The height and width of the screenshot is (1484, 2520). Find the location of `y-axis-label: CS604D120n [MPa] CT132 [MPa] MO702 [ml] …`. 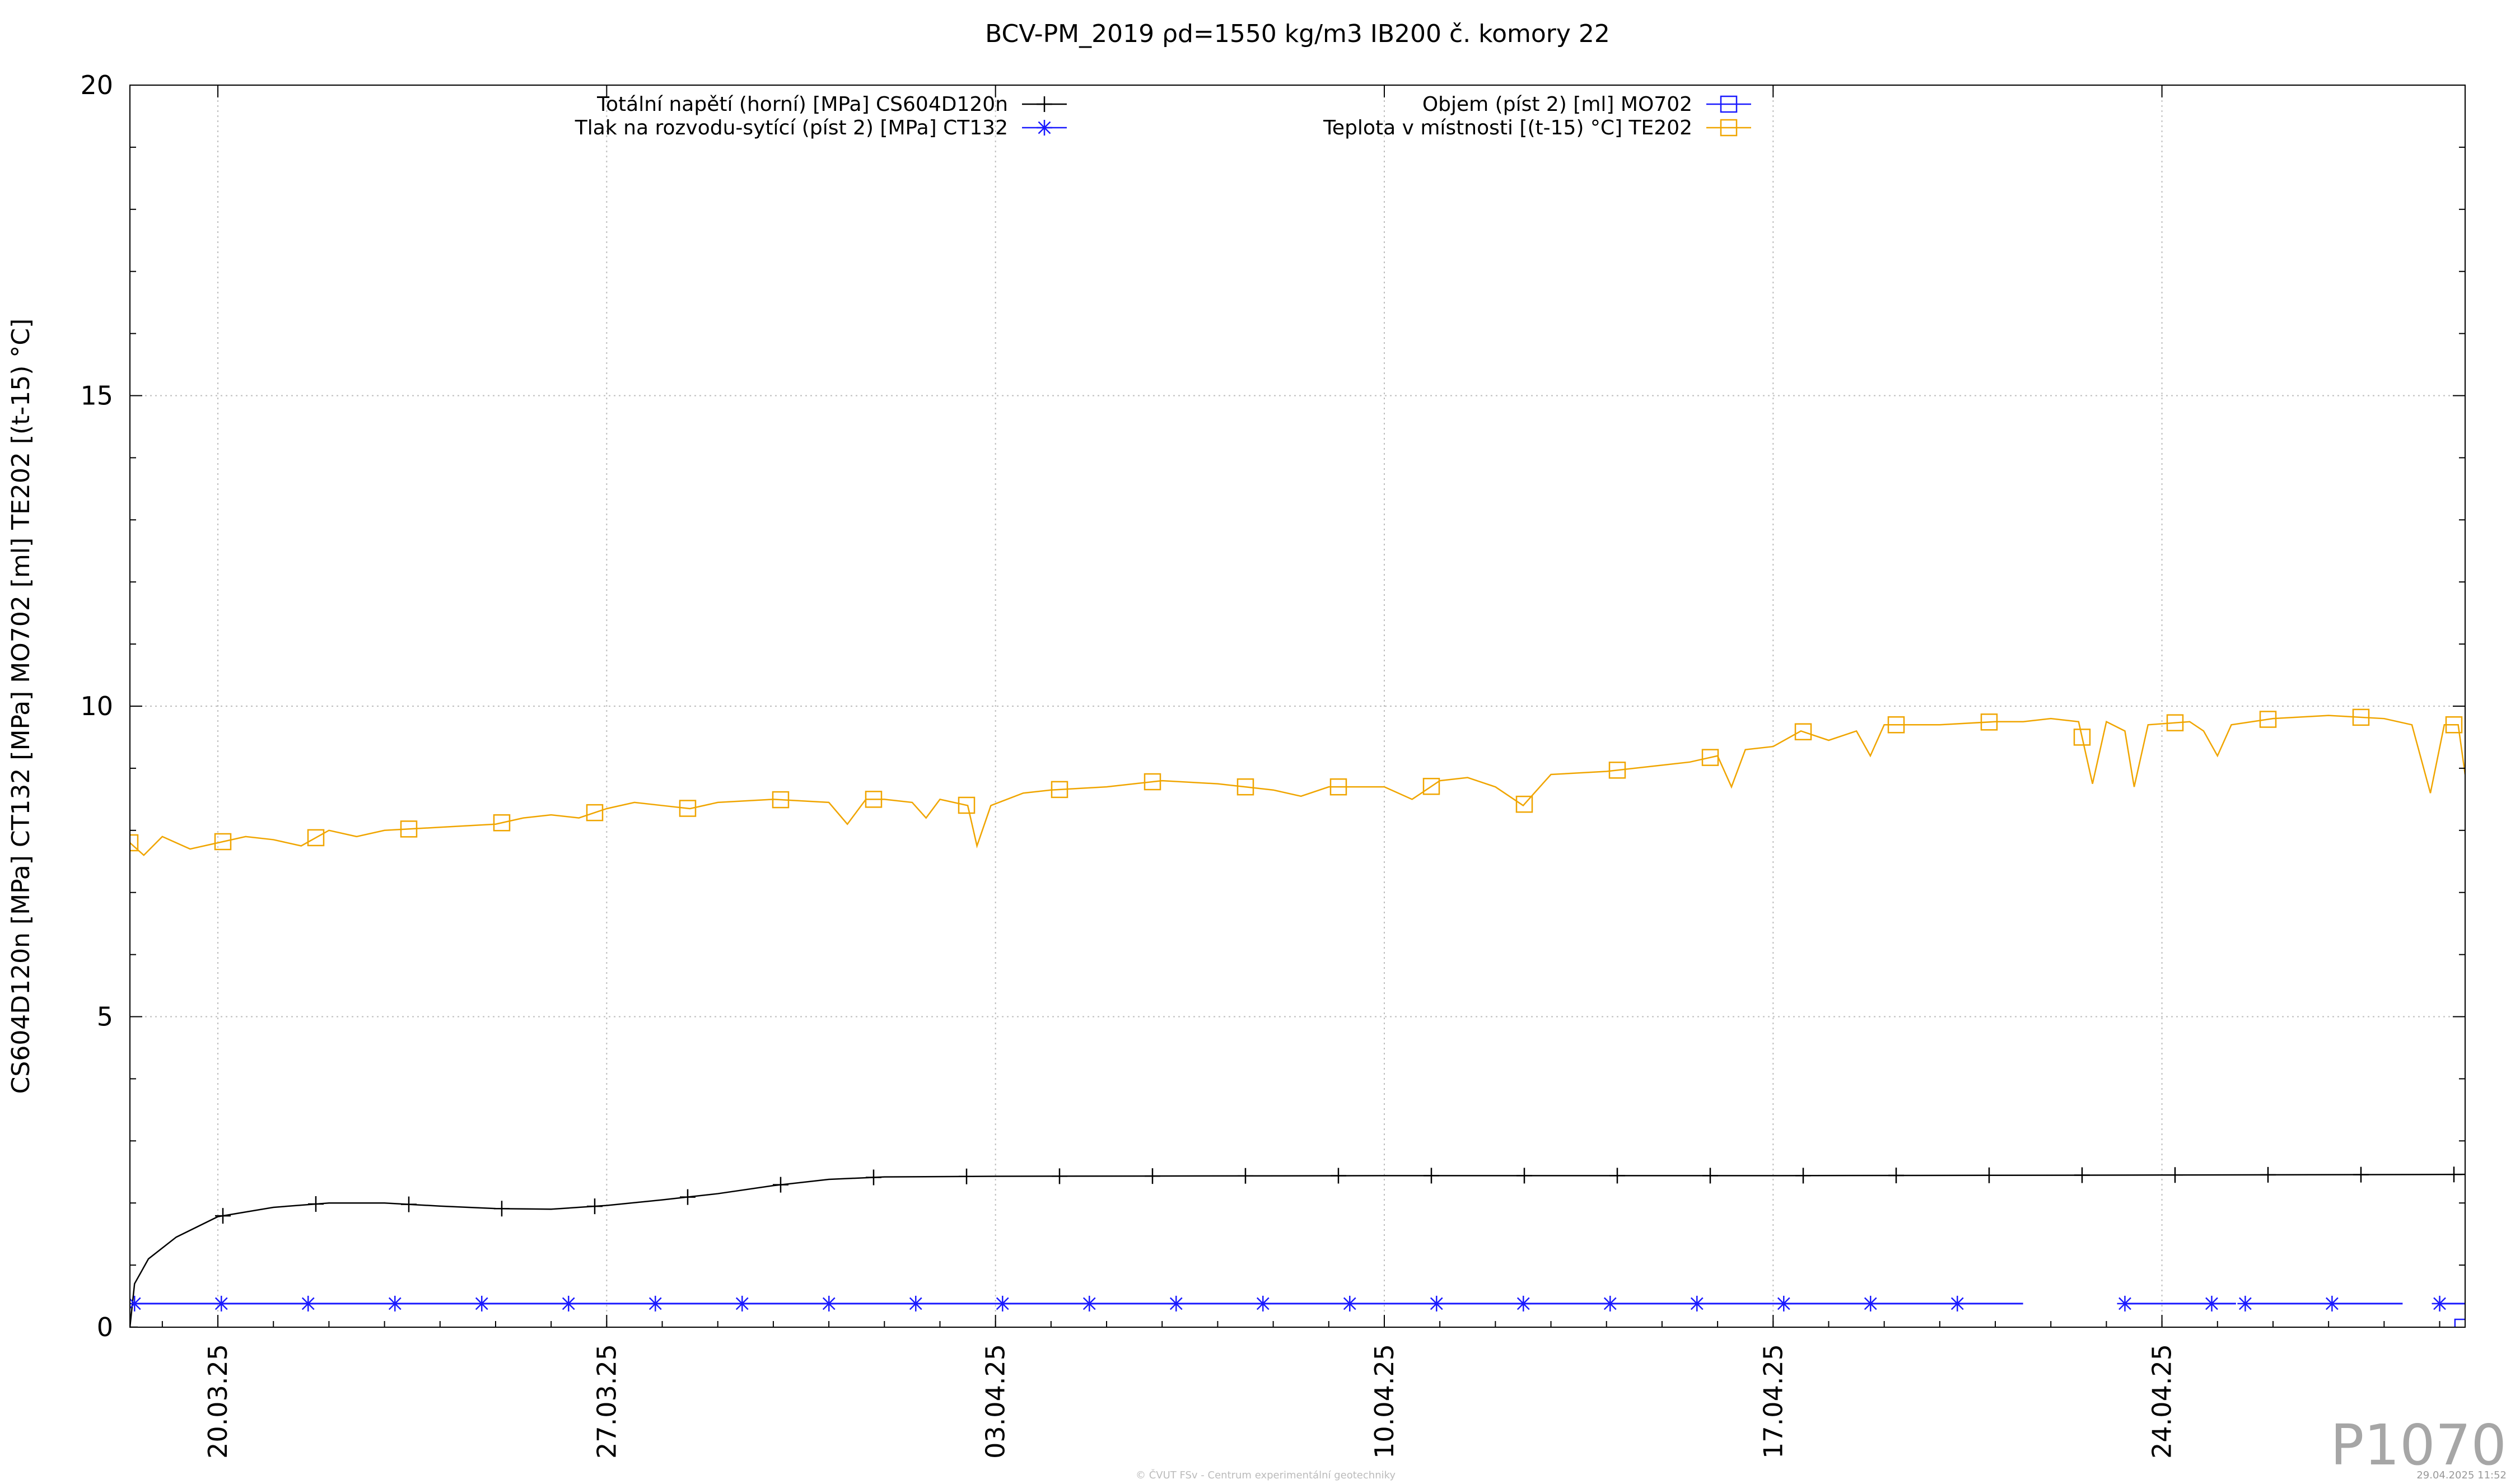

y-axis-label: CS604D120n [MPa] CT132 [MPa] MO702 [ml] … is located at coordinates (21, 707).